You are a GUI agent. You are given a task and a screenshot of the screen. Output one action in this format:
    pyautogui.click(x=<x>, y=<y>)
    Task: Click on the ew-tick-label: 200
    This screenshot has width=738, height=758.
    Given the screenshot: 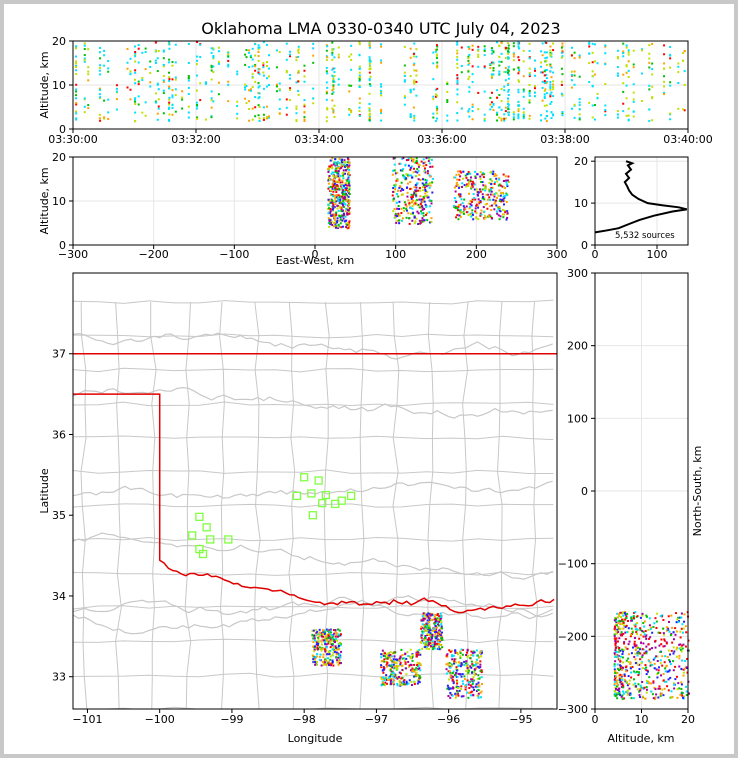 What is the action you would take?
    pyautogui.click(x=476, y=254)
    